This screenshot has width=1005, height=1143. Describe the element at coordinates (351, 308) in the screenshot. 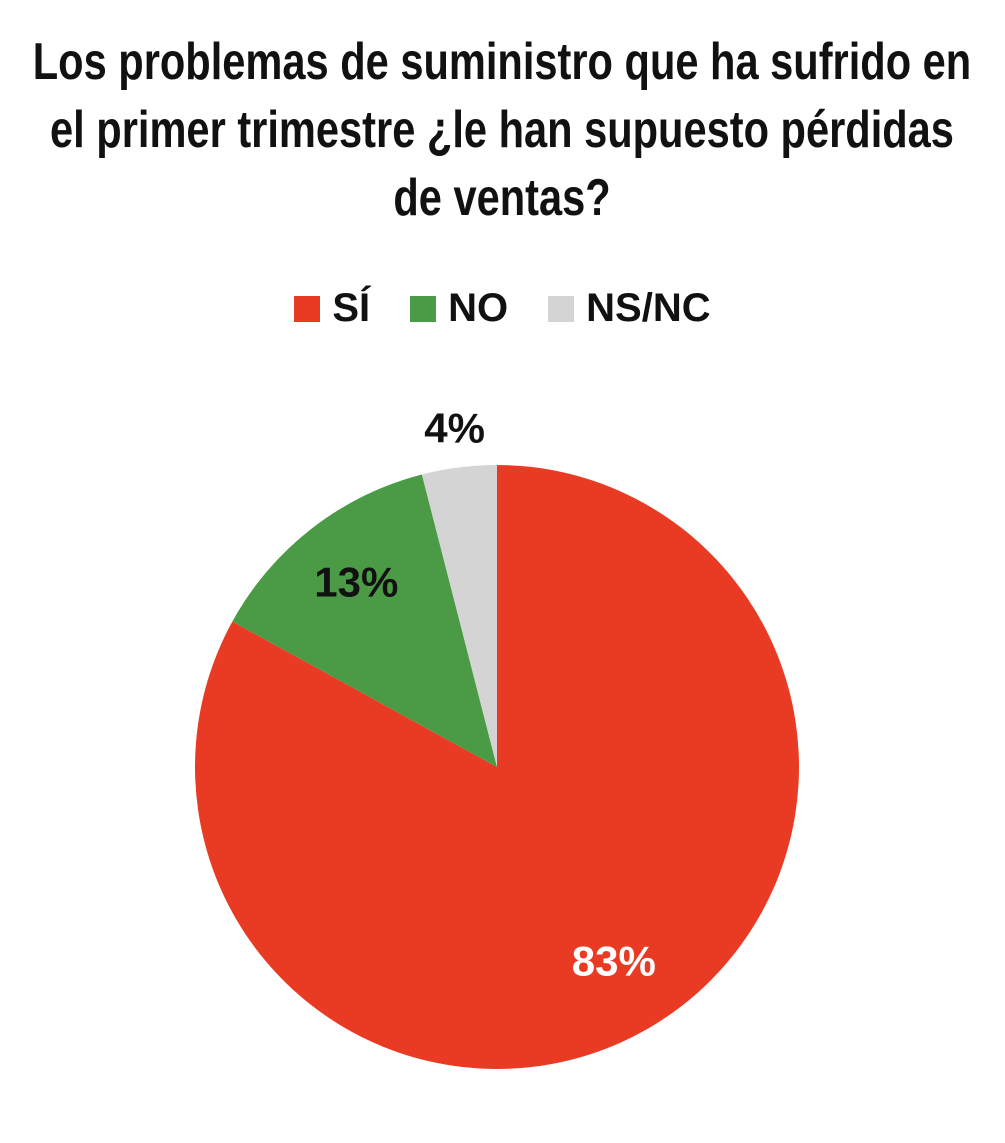

I see `legend-label: SÍ` at that location.